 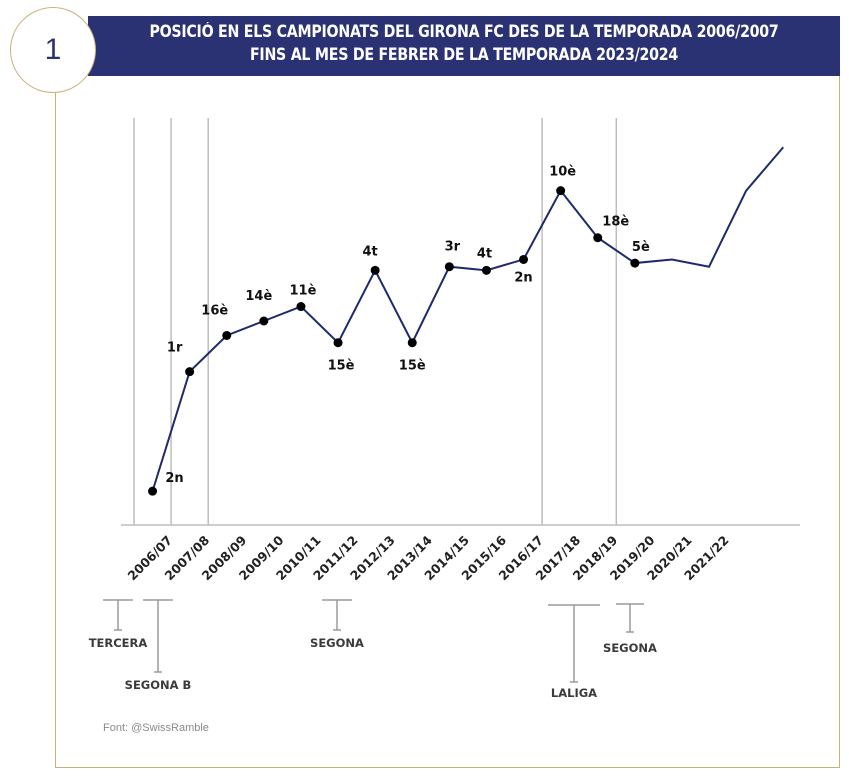 What do you see at coordinates (156, 728) in the screenshot?
I see `source-note: Font: @SwissRamble` at bounding box center [156, 728].